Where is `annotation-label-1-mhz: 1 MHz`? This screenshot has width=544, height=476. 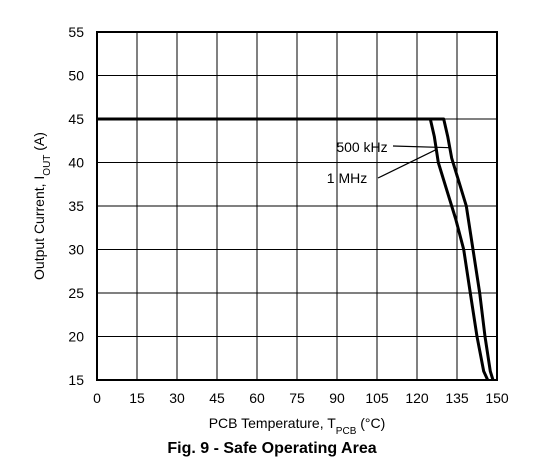 annotation-label-1-mhz: 1 MHz is located at coordinates (347, 178).